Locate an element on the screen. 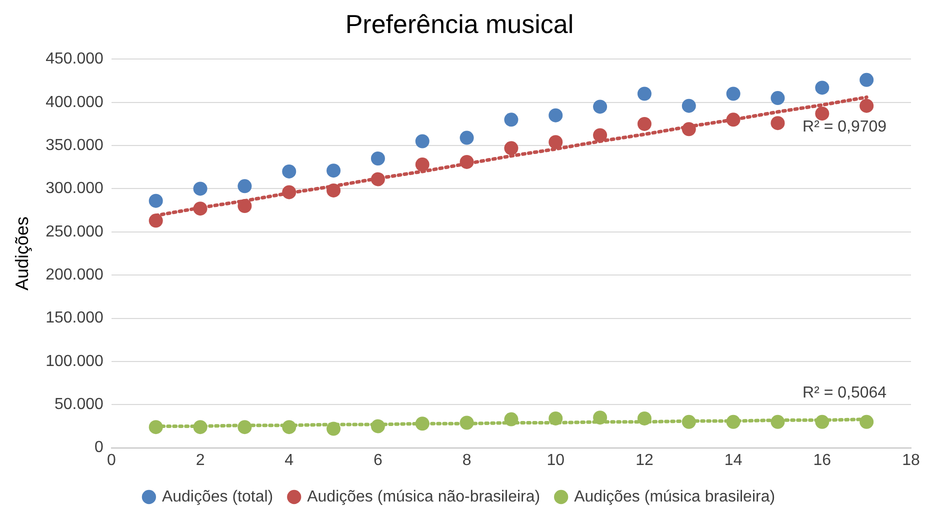  x-tick-label: 18 is located at coordinates (911, 460).